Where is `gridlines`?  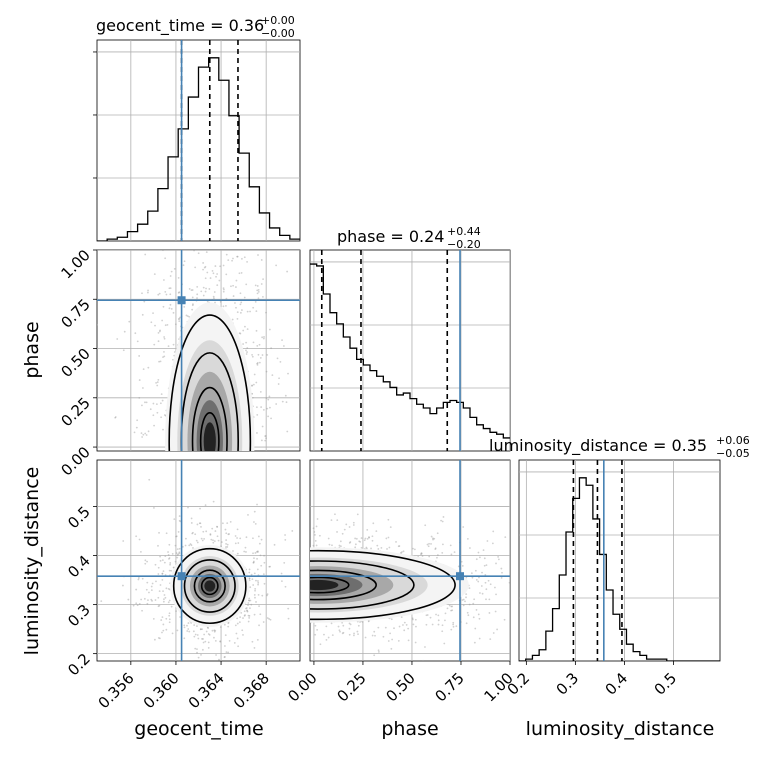 gridlines is located at coordinates (198, 560).